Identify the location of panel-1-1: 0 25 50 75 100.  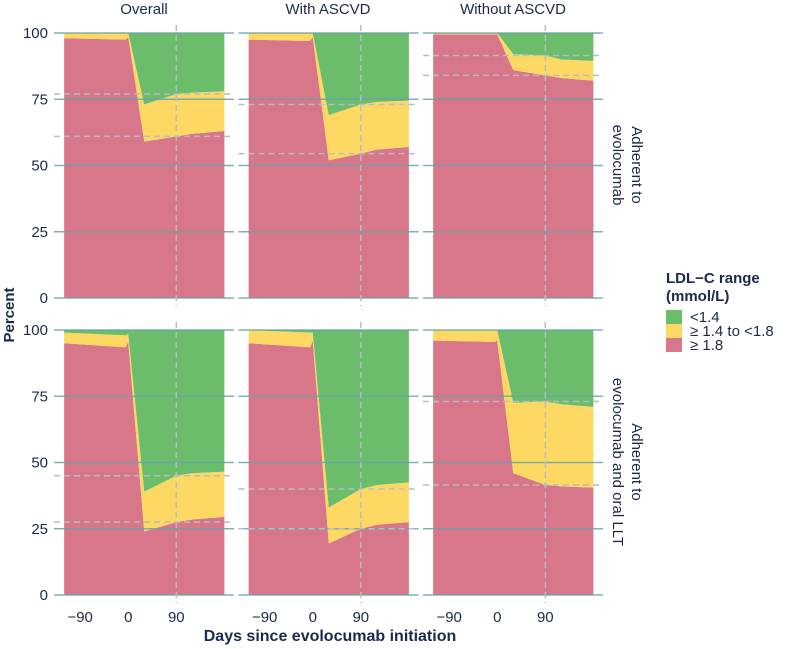
(128, 166).